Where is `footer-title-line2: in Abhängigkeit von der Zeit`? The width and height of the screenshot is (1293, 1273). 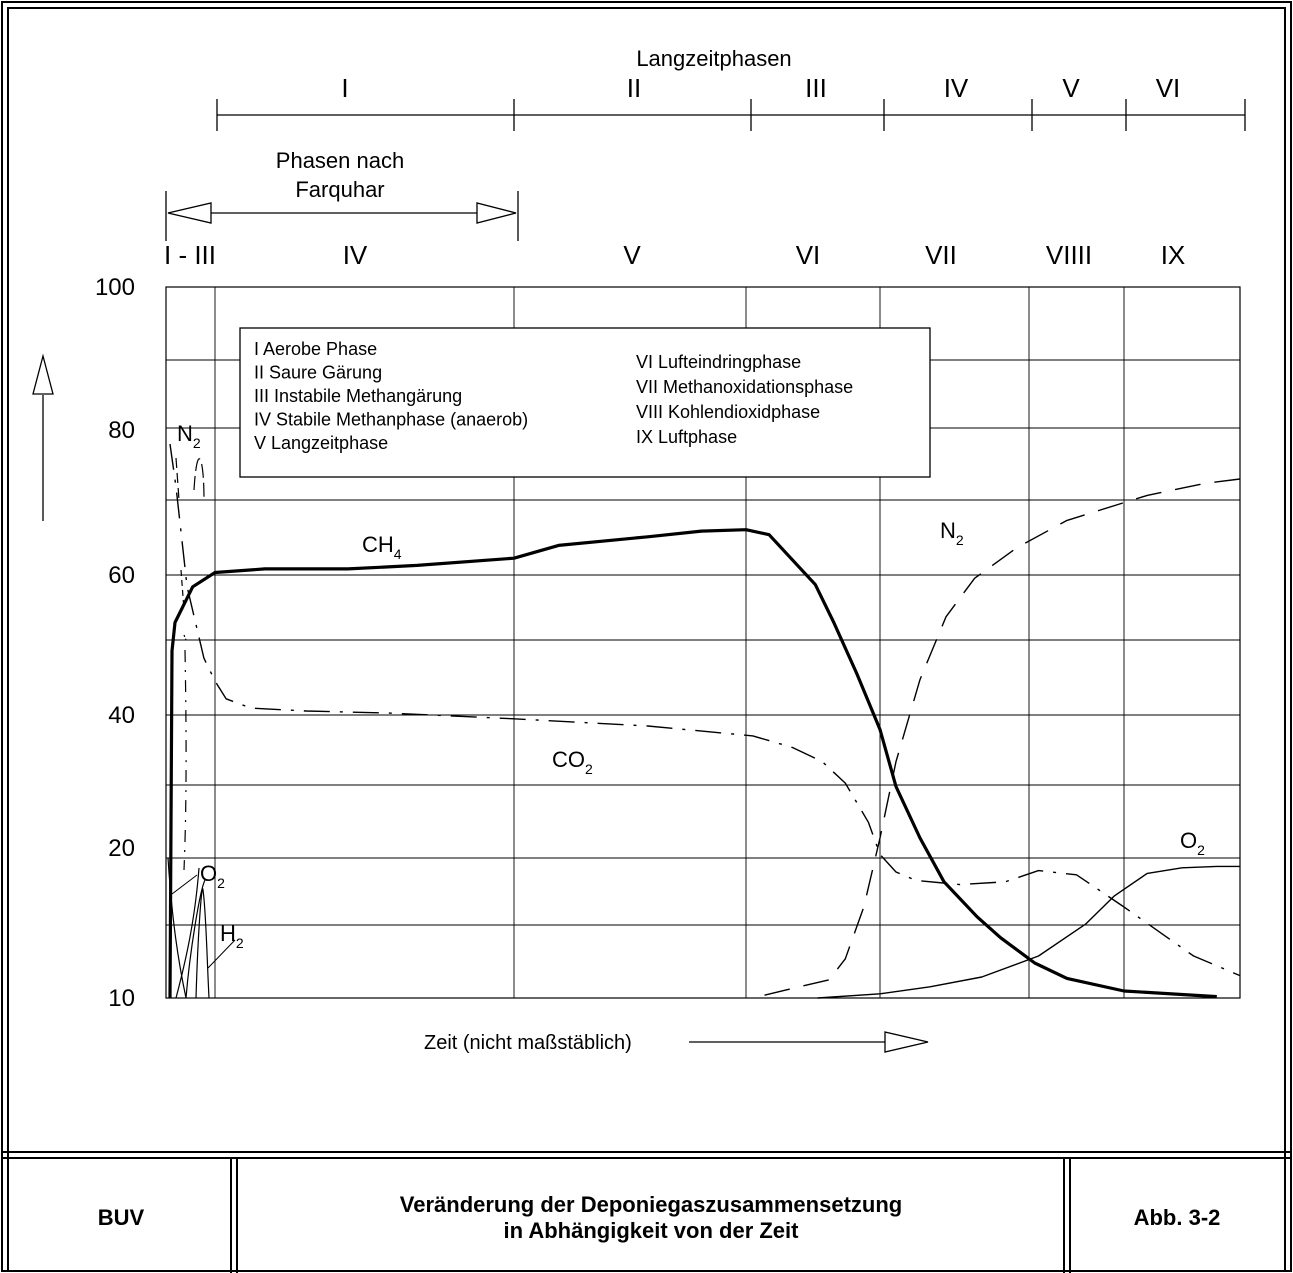 footer-title-line2: in Abhängigkeit von der Zeit is located at coordinates (651, 1230).